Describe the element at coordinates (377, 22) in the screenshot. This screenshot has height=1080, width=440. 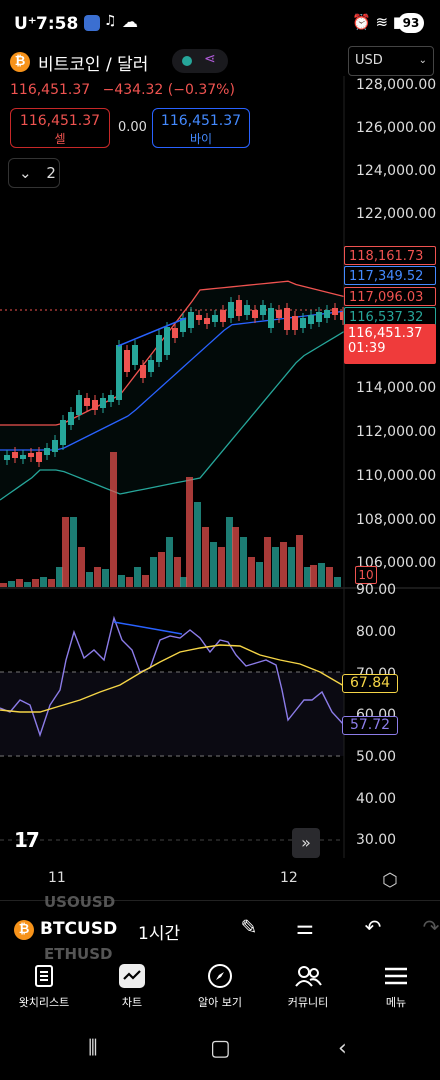
I see `wifi-signal-icon: ⏰ ≋ ▮` at that location.